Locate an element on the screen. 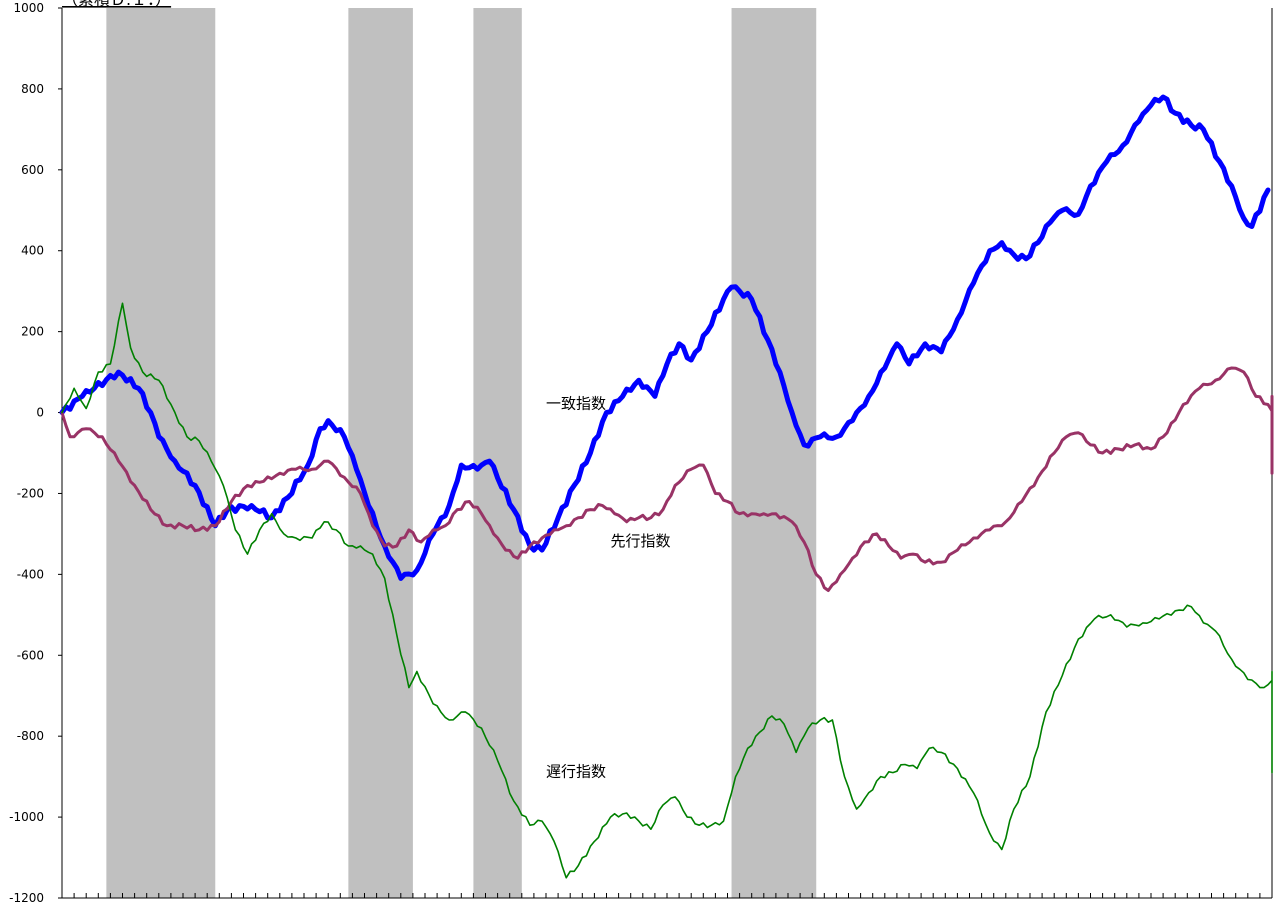 The width and height of the screenshot is (1287, 908). chart-title: （累積Ｄ.Ｉ．） is located at coordinates (116, 4).